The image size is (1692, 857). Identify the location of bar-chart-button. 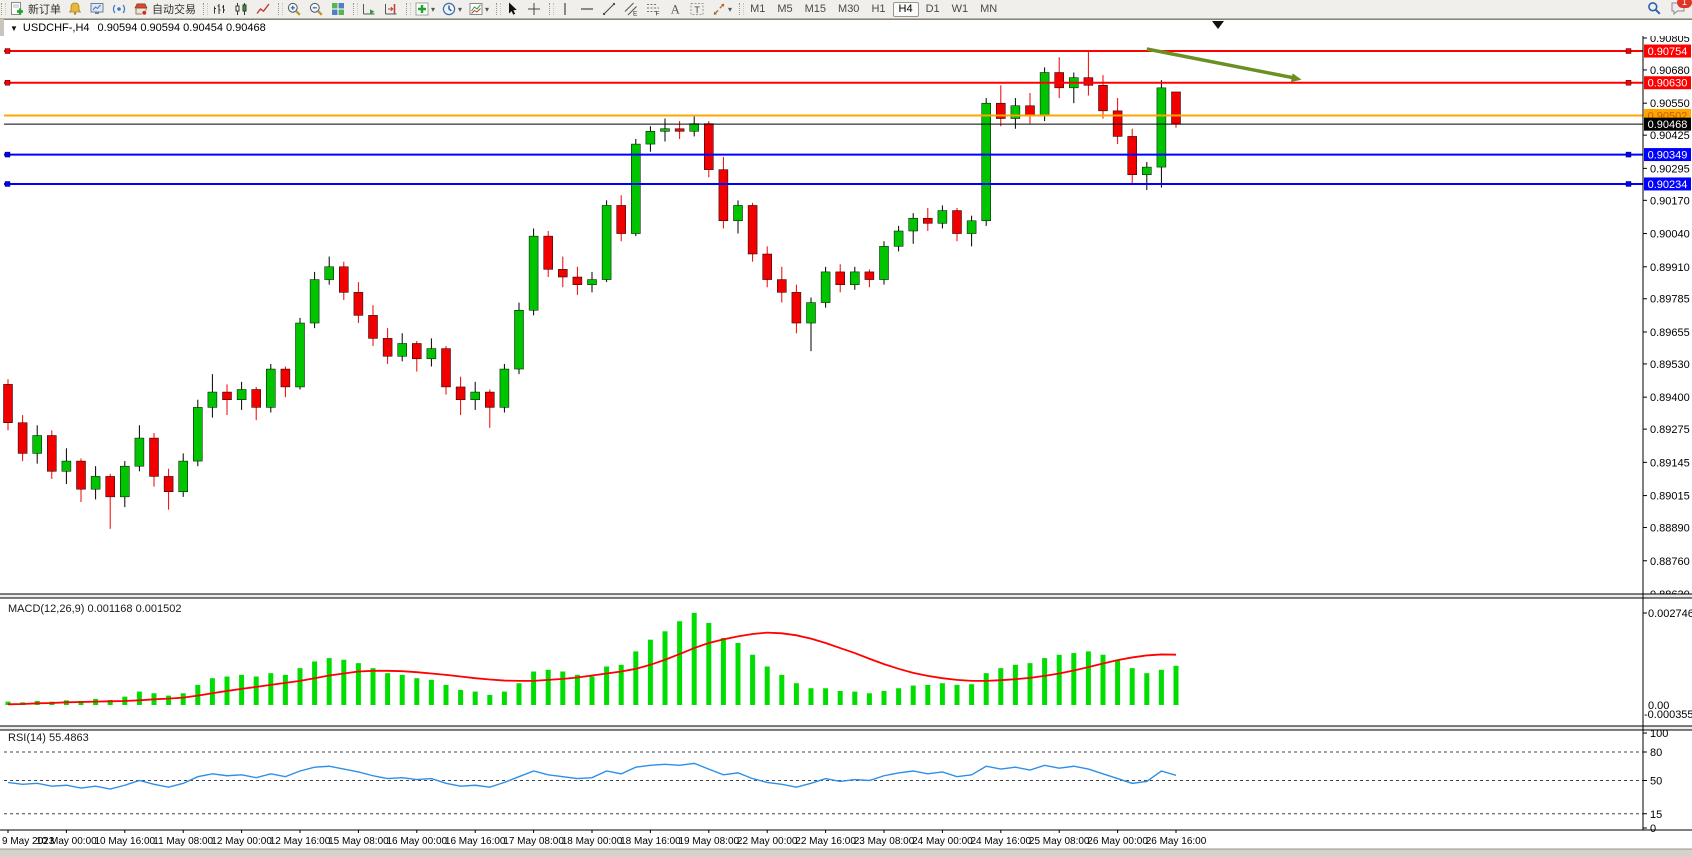
(219, 9).